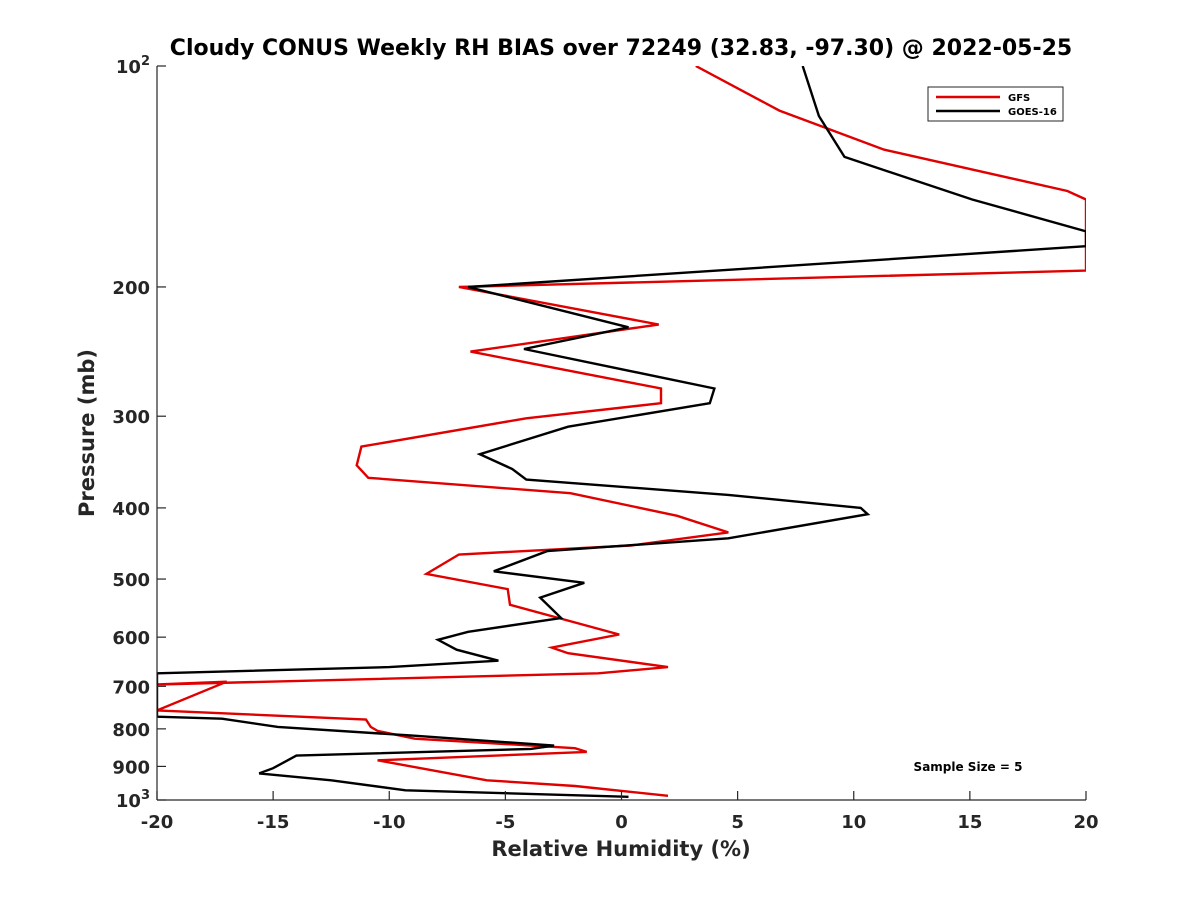  Describe the element at coordinates (1019, 98) in the screenshot. I see `legend-label-gfs: GFS` at that location.